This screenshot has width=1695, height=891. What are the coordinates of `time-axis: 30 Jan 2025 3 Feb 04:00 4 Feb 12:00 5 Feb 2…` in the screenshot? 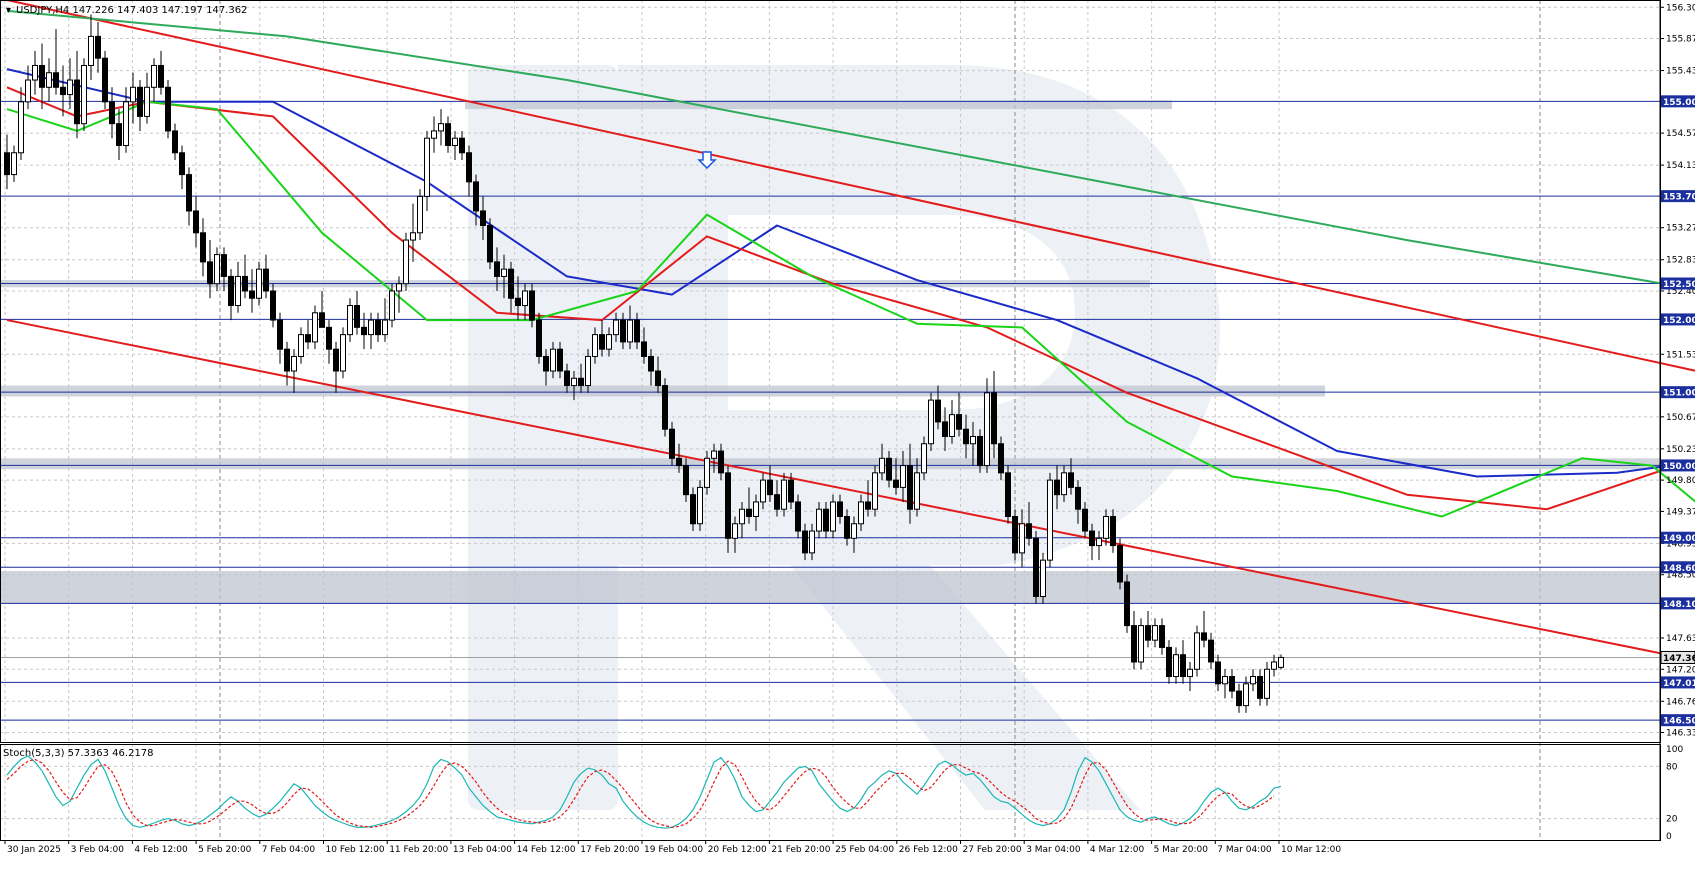 It's located at (672, 847).